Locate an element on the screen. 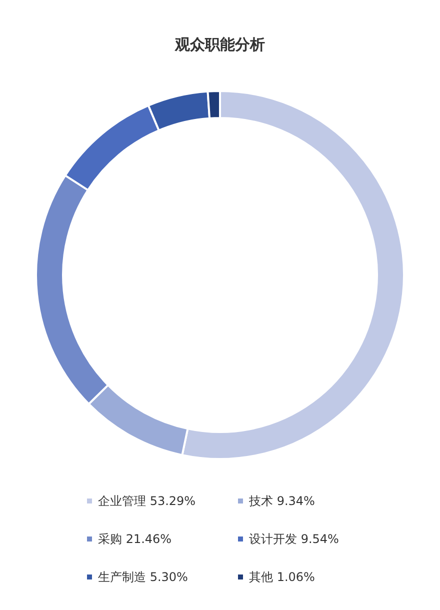 Image resolution: width=440 pixels, height=610 pixels. legend-label: 企业管理 53.29% is located at coordinates (147, 501).